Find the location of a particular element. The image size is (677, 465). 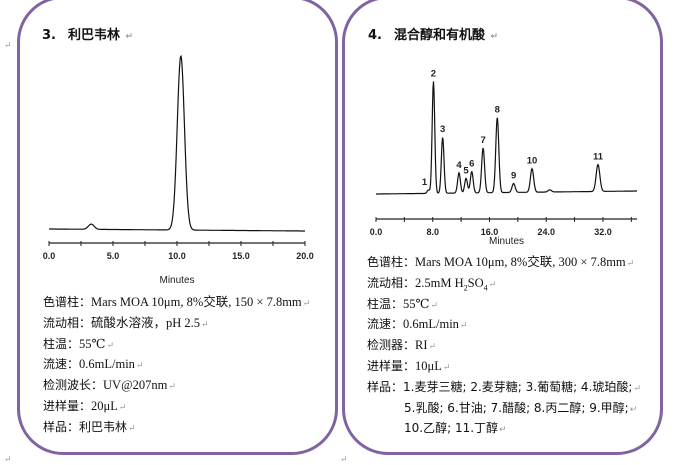

condition-value: RI is located at coordinates (421, 345).